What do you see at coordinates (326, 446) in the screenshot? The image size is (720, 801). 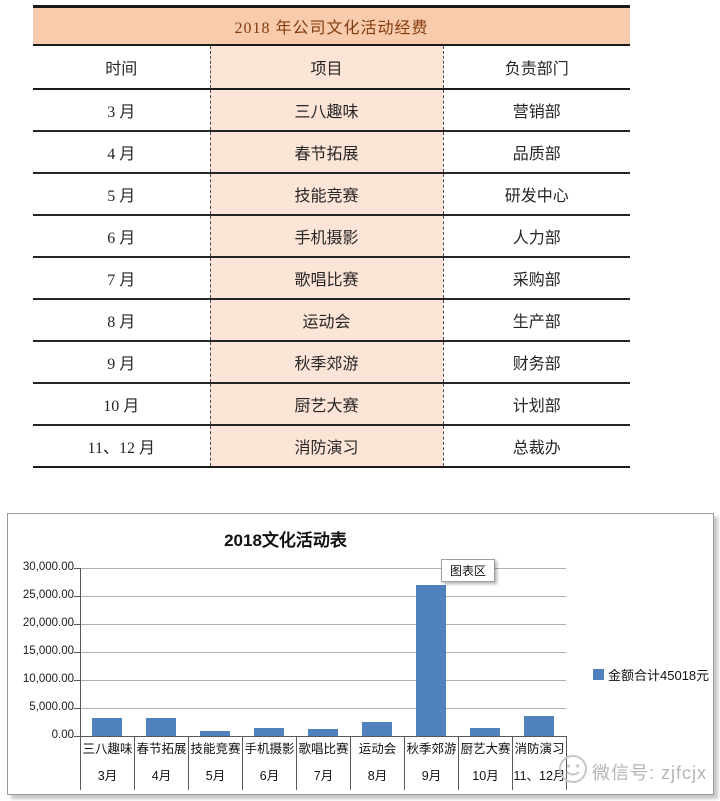 I see `table-cell: 消防演习` at bounding box center [326, 446].